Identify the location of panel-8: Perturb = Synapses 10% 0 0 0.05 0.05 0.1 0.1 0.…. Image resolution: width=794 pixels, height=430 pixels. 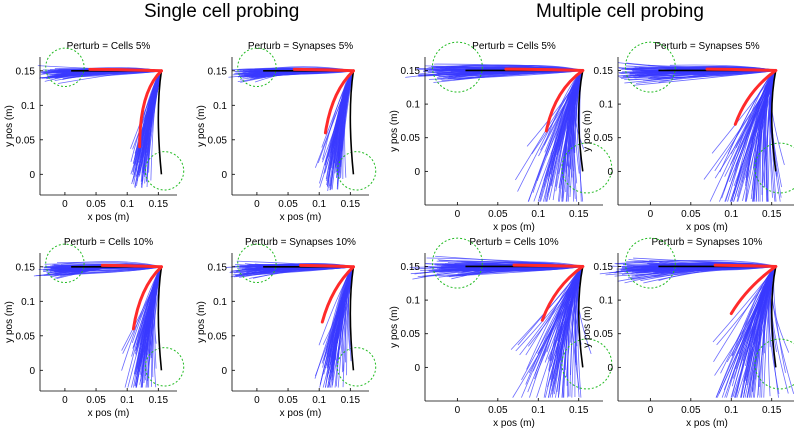
(688, 333).